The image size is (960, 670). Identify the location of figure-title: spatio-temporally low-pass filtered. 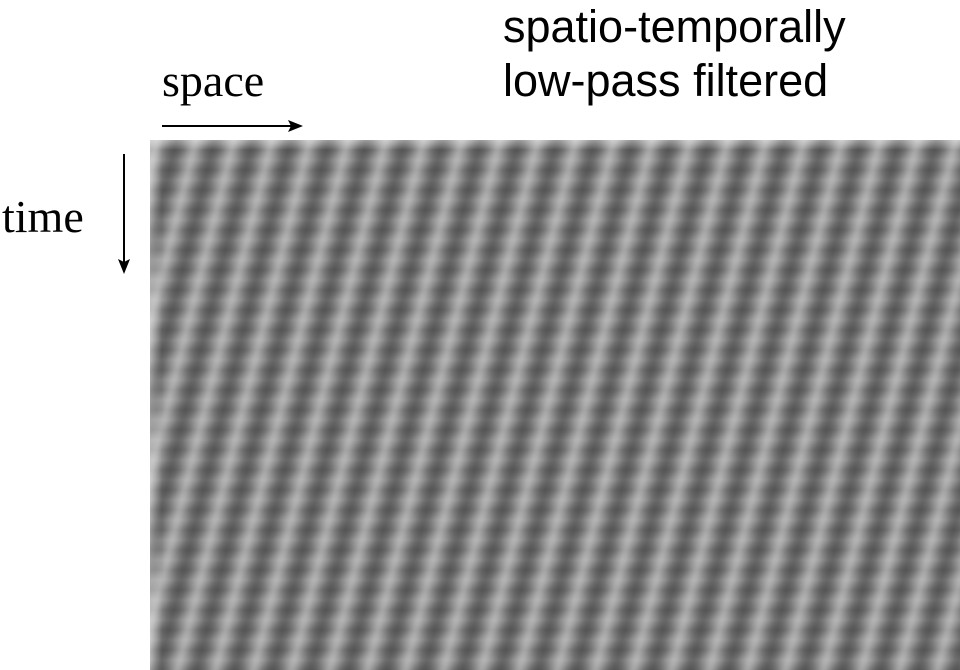
(728, 54).